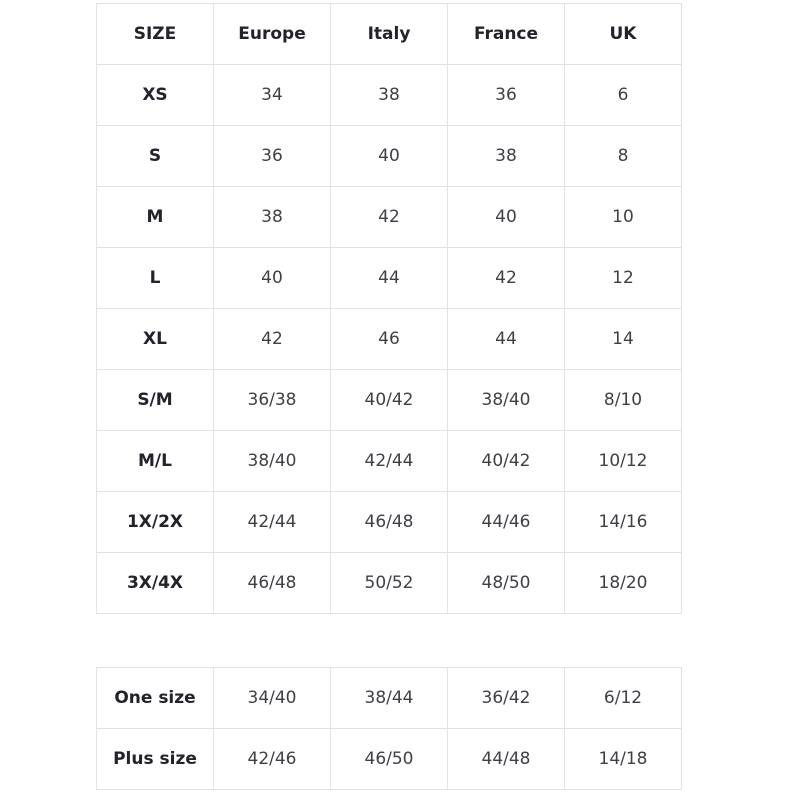 This screenshot has height=800, width=800. I want to click on size-value-cell: 10/12, so click(623, 461).